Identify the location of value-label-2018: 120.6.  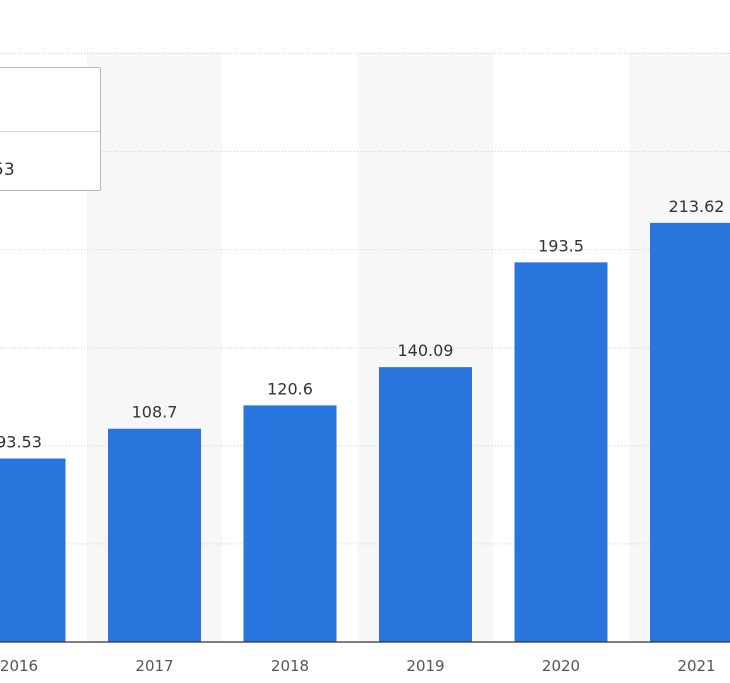
(290, 388).